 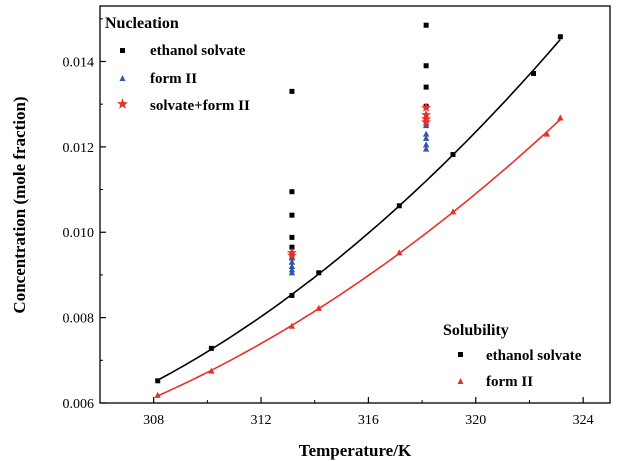 I want to click on legend-star-marker, so click(x=122, y=103).